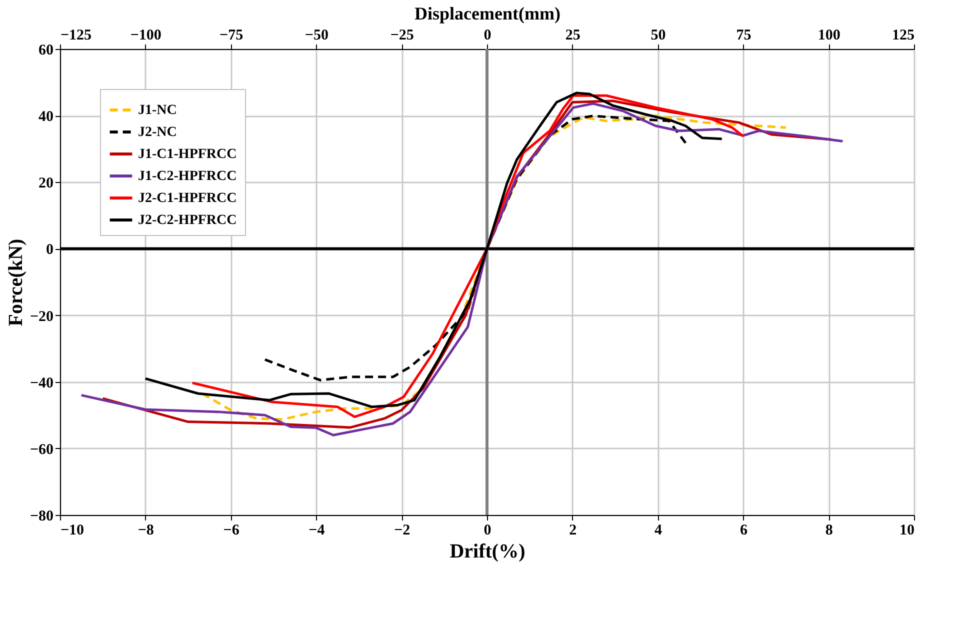  Describe the element at coordinates (903, 36) in the screenshot. I see `x2-tick-label: 125` at that location.